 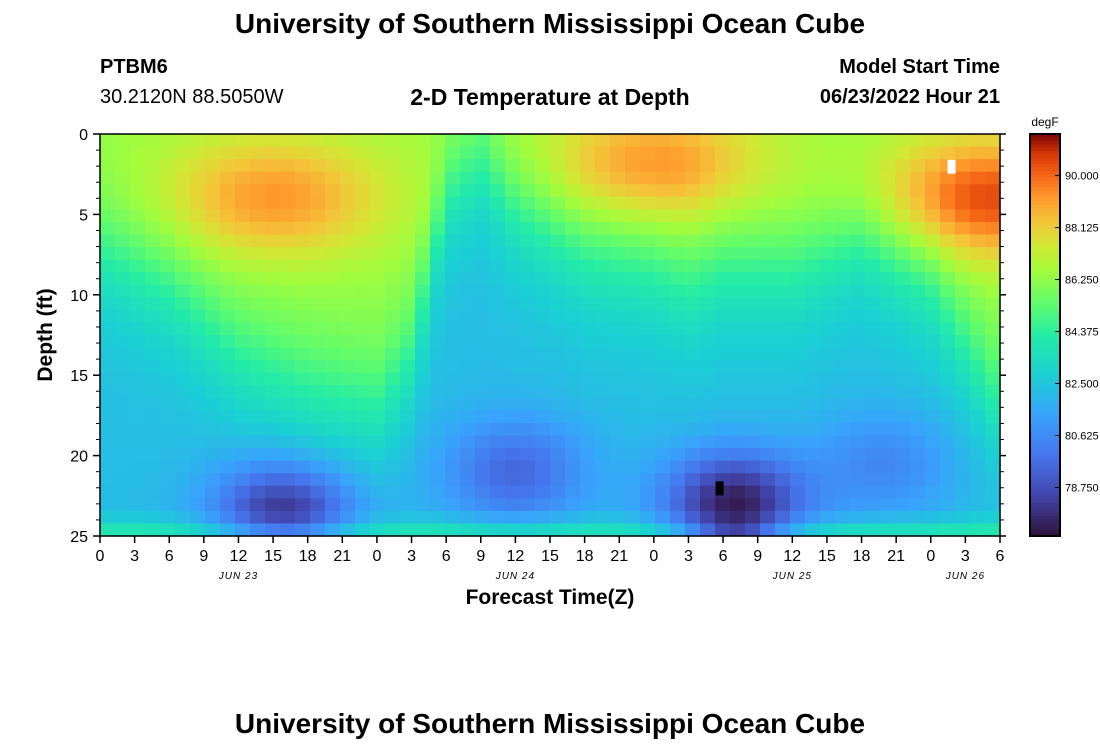 I want to click on colorbar-swatch, so click(x=1045, y=182).